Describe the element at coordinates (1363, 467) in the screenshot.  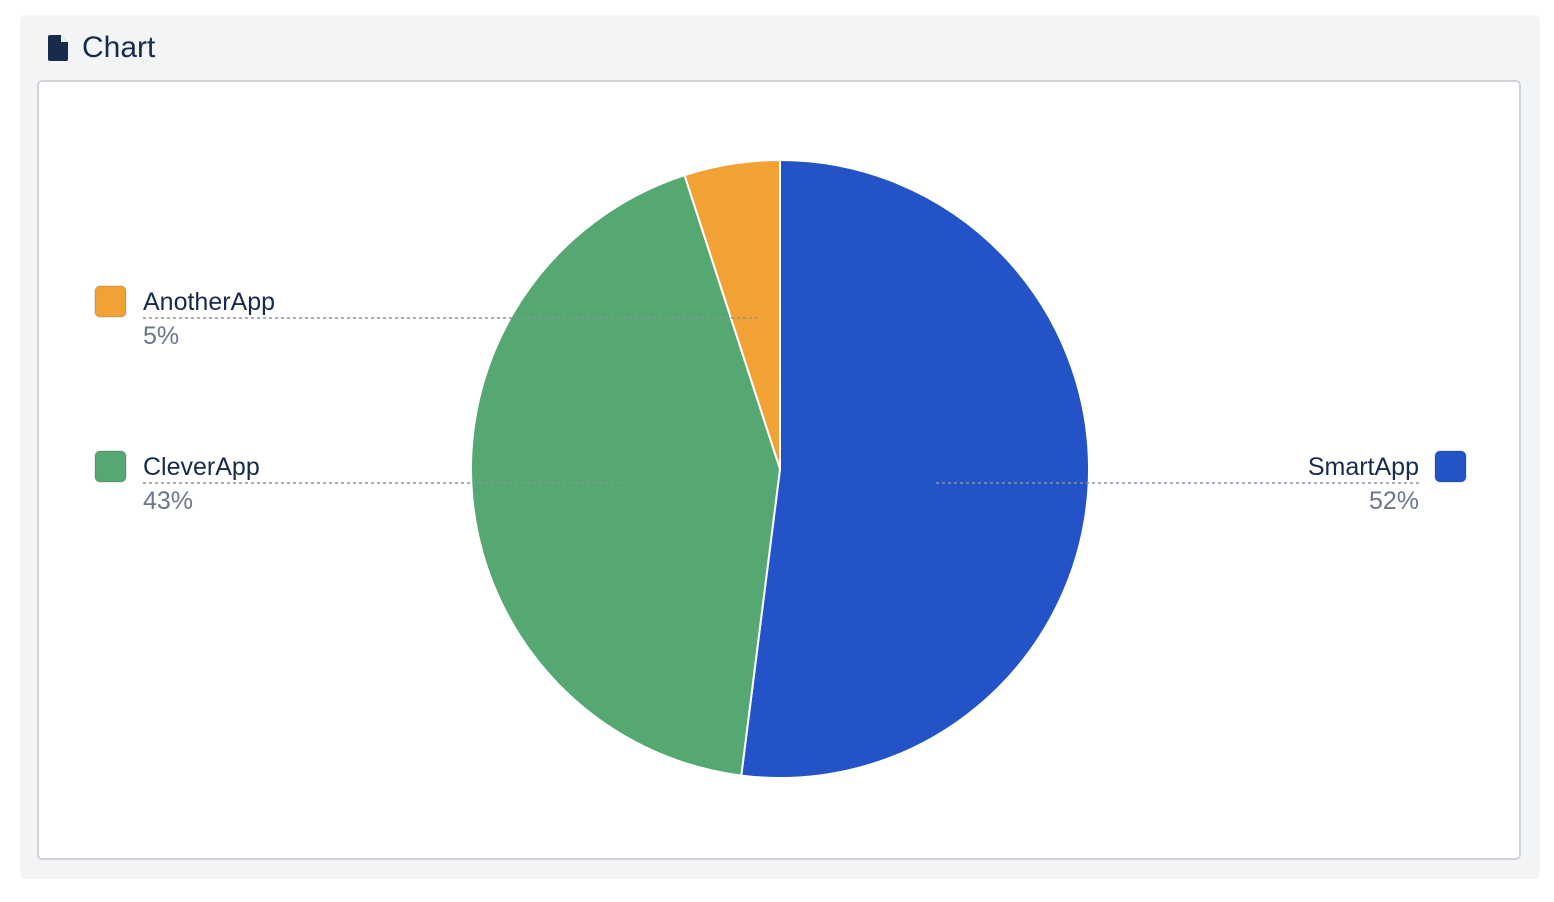
I see `legend-label-smartapp: SmartApp` at that location.